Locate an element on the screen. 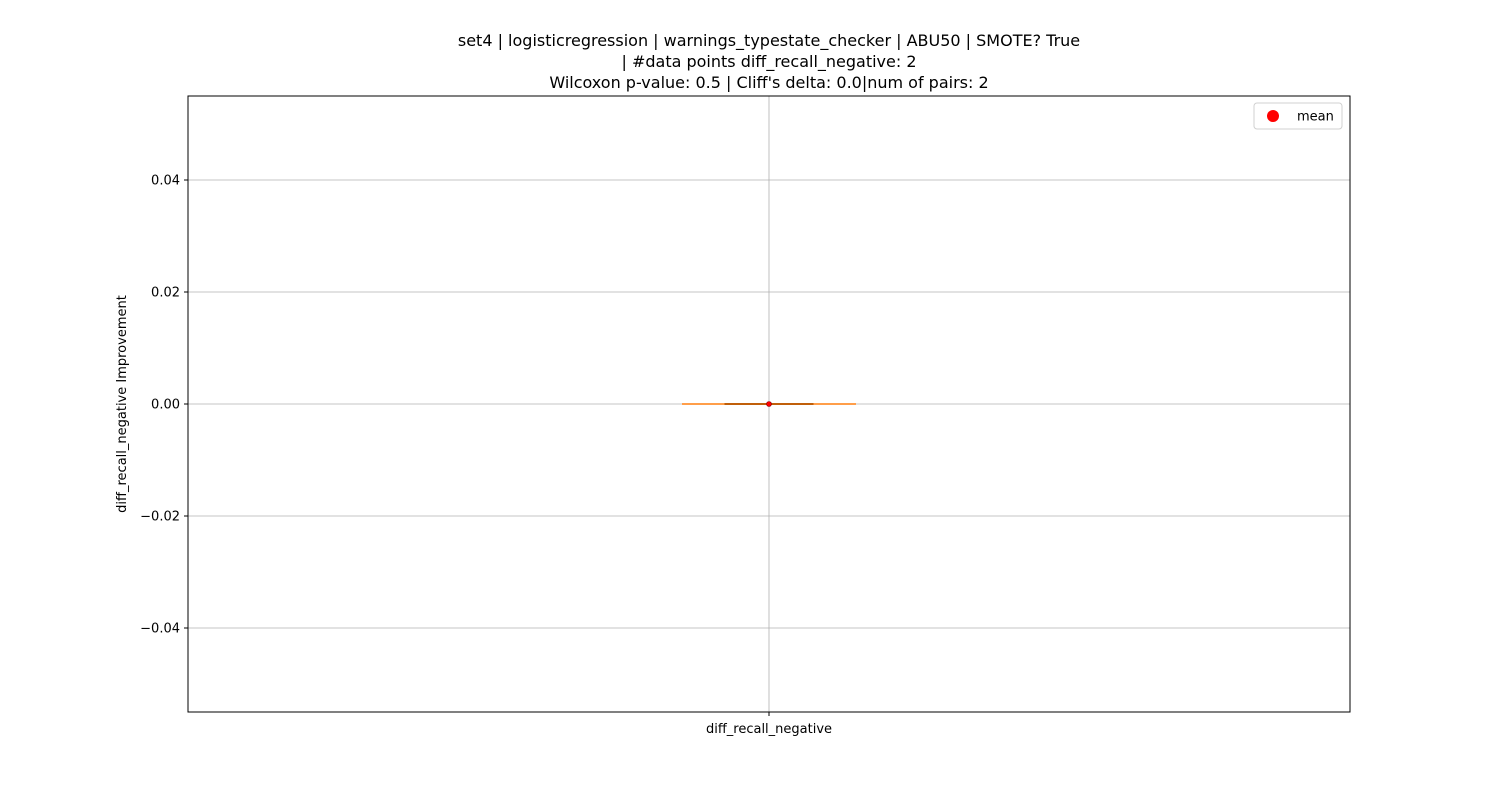 This screenshot has width=1500, height=800. x-axis: diff_recall_negative is located at coordinates (769, 724).